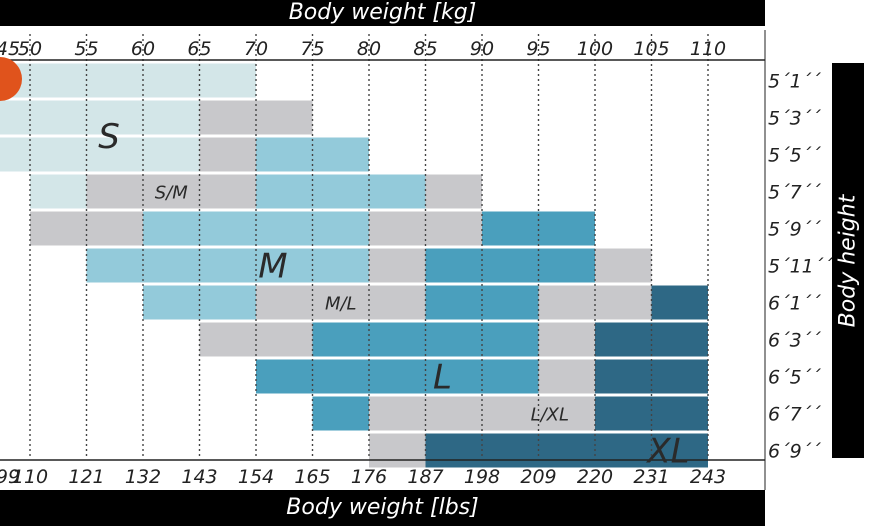 The image size is (872, 526). I want to click on lbs-tick-label: 209, so click(538, 477).